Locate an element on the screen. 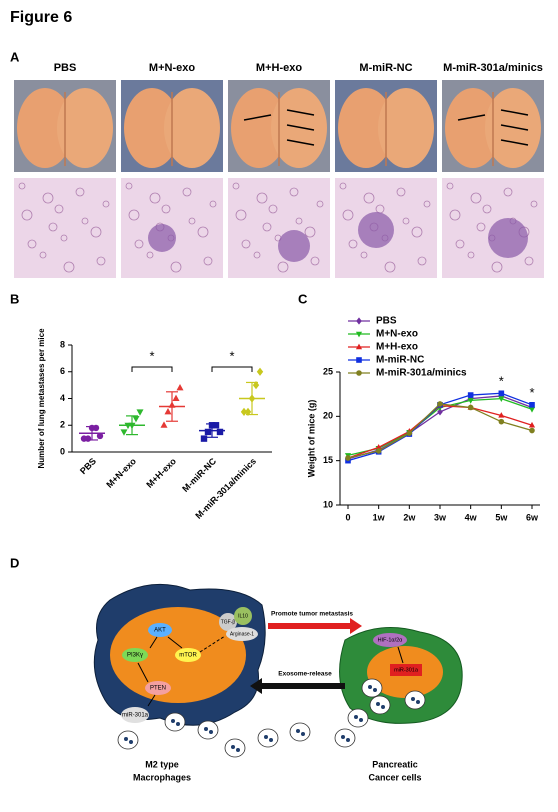 This screenshot has width=558, height=812. x-tick-label: 2w is located at coordinates (409, 517).